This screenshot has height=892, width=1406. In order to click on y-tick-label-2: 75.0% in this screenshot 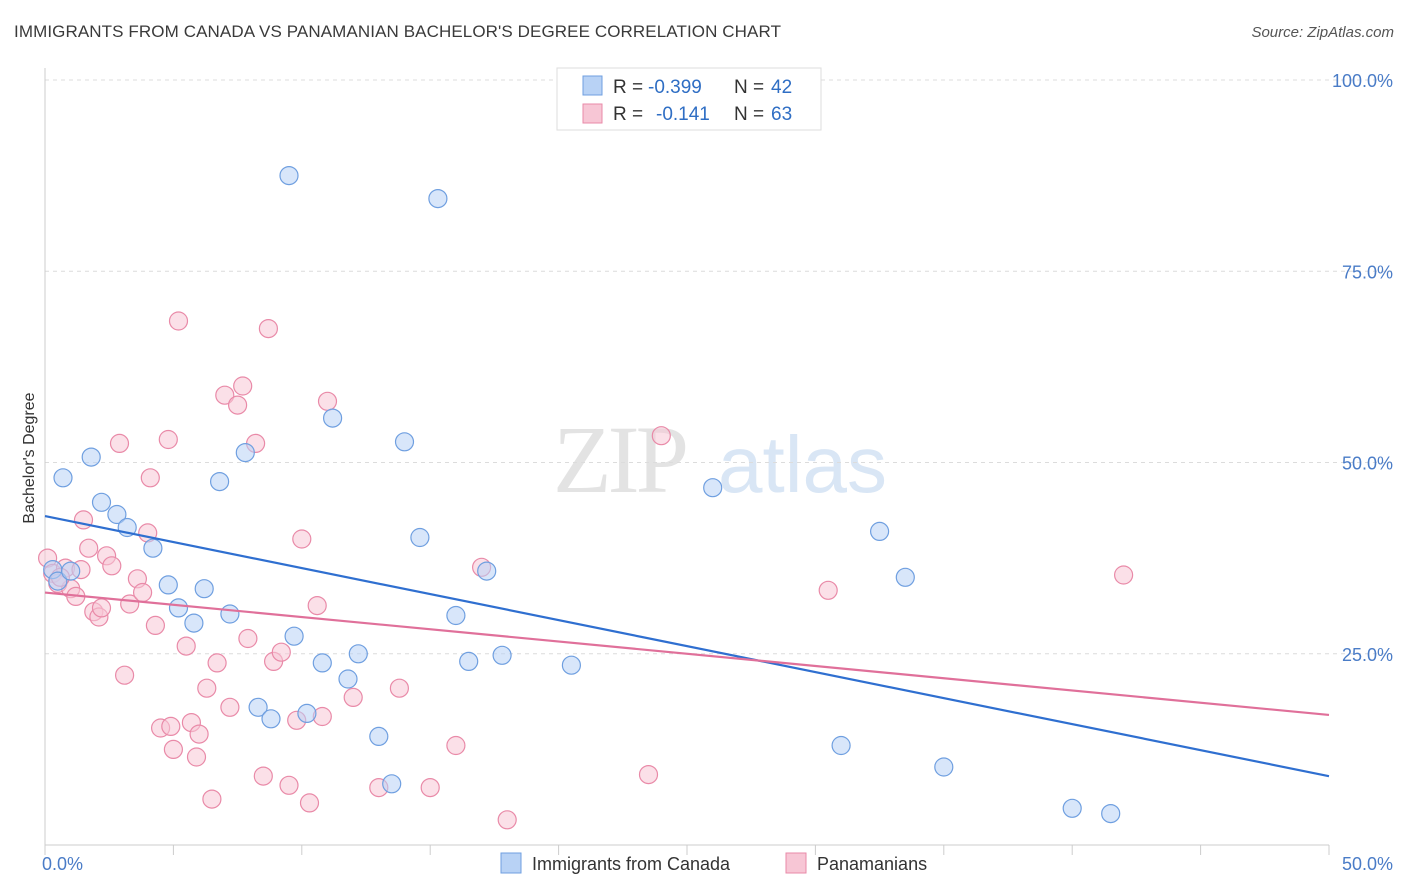, I will do `click(1367, 272)`.